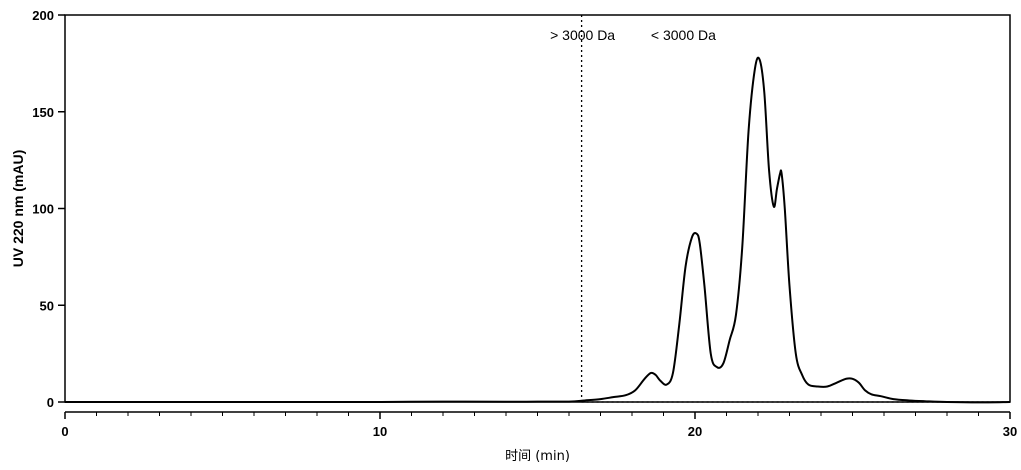 This screenshot has width=1021, height=470. I want to click on y-axis-title: UV 220 nm (mAU), so click(18, 208).